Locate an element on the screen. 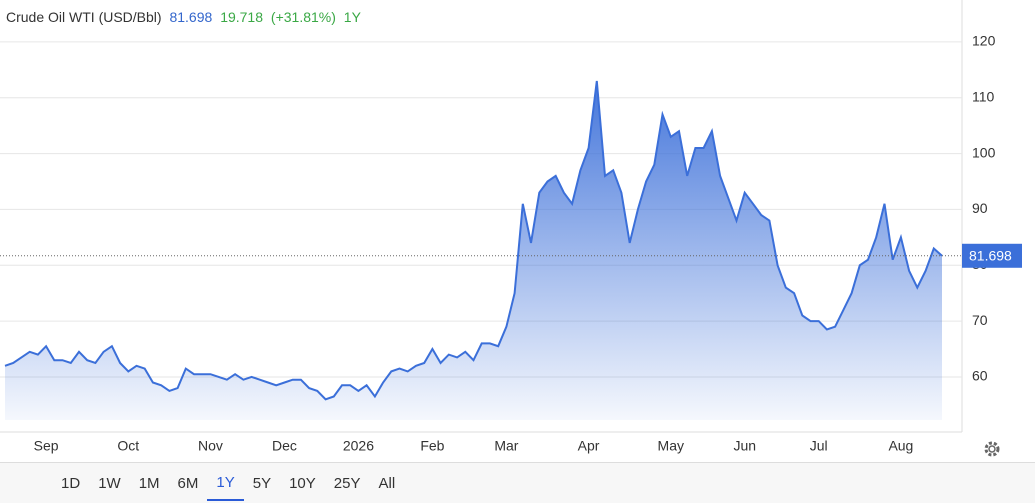 The image size is (1035, 503). x-tick-label: Feb is located at coordinates (432, 446).